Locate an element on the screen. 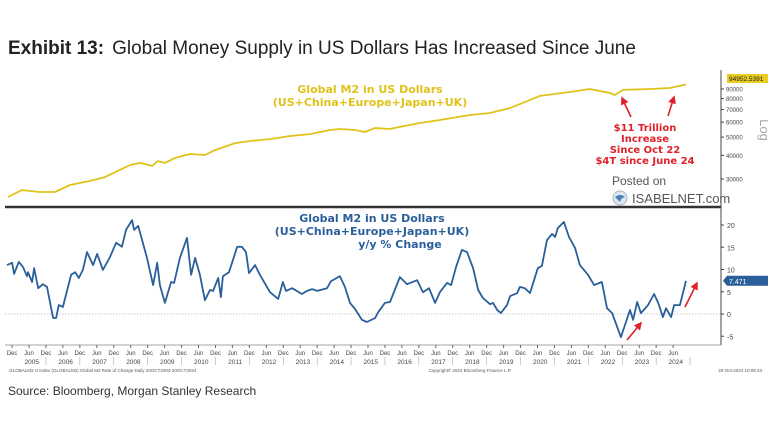 The width and height of the screenshot is (768, 439). x-year-label: 2017 is located at coordinates (438, 362).